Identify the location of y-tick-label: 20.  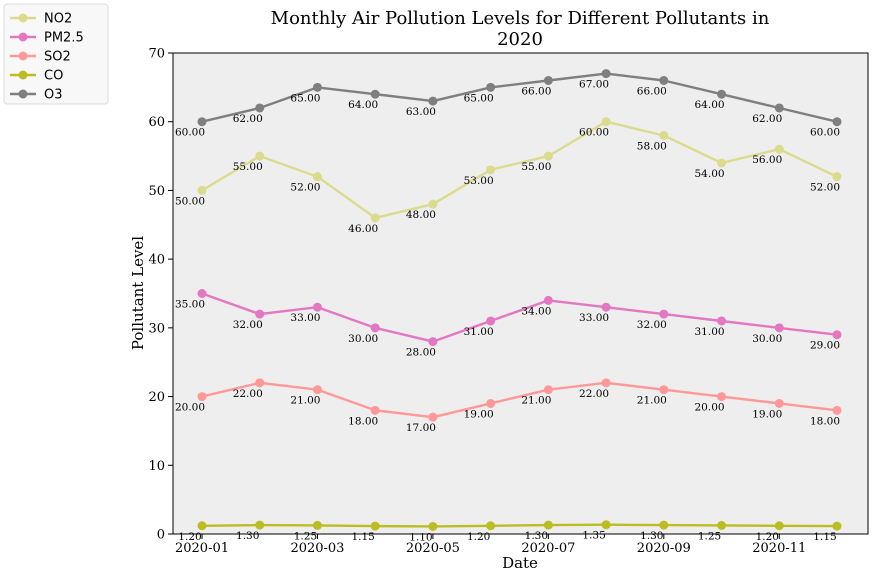
(156, 397).